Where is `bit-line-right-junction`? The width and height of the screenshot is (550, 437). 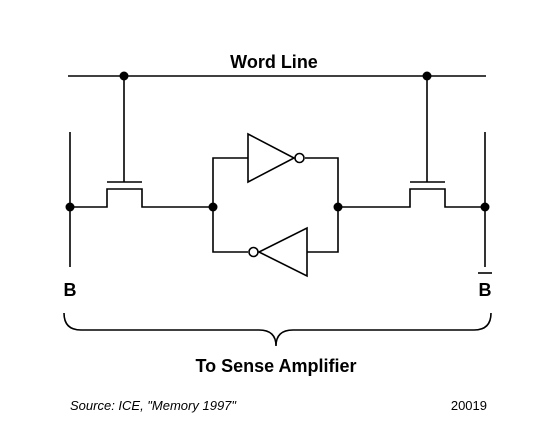
bit-line-right-junction is located at coordinates (485, 207).